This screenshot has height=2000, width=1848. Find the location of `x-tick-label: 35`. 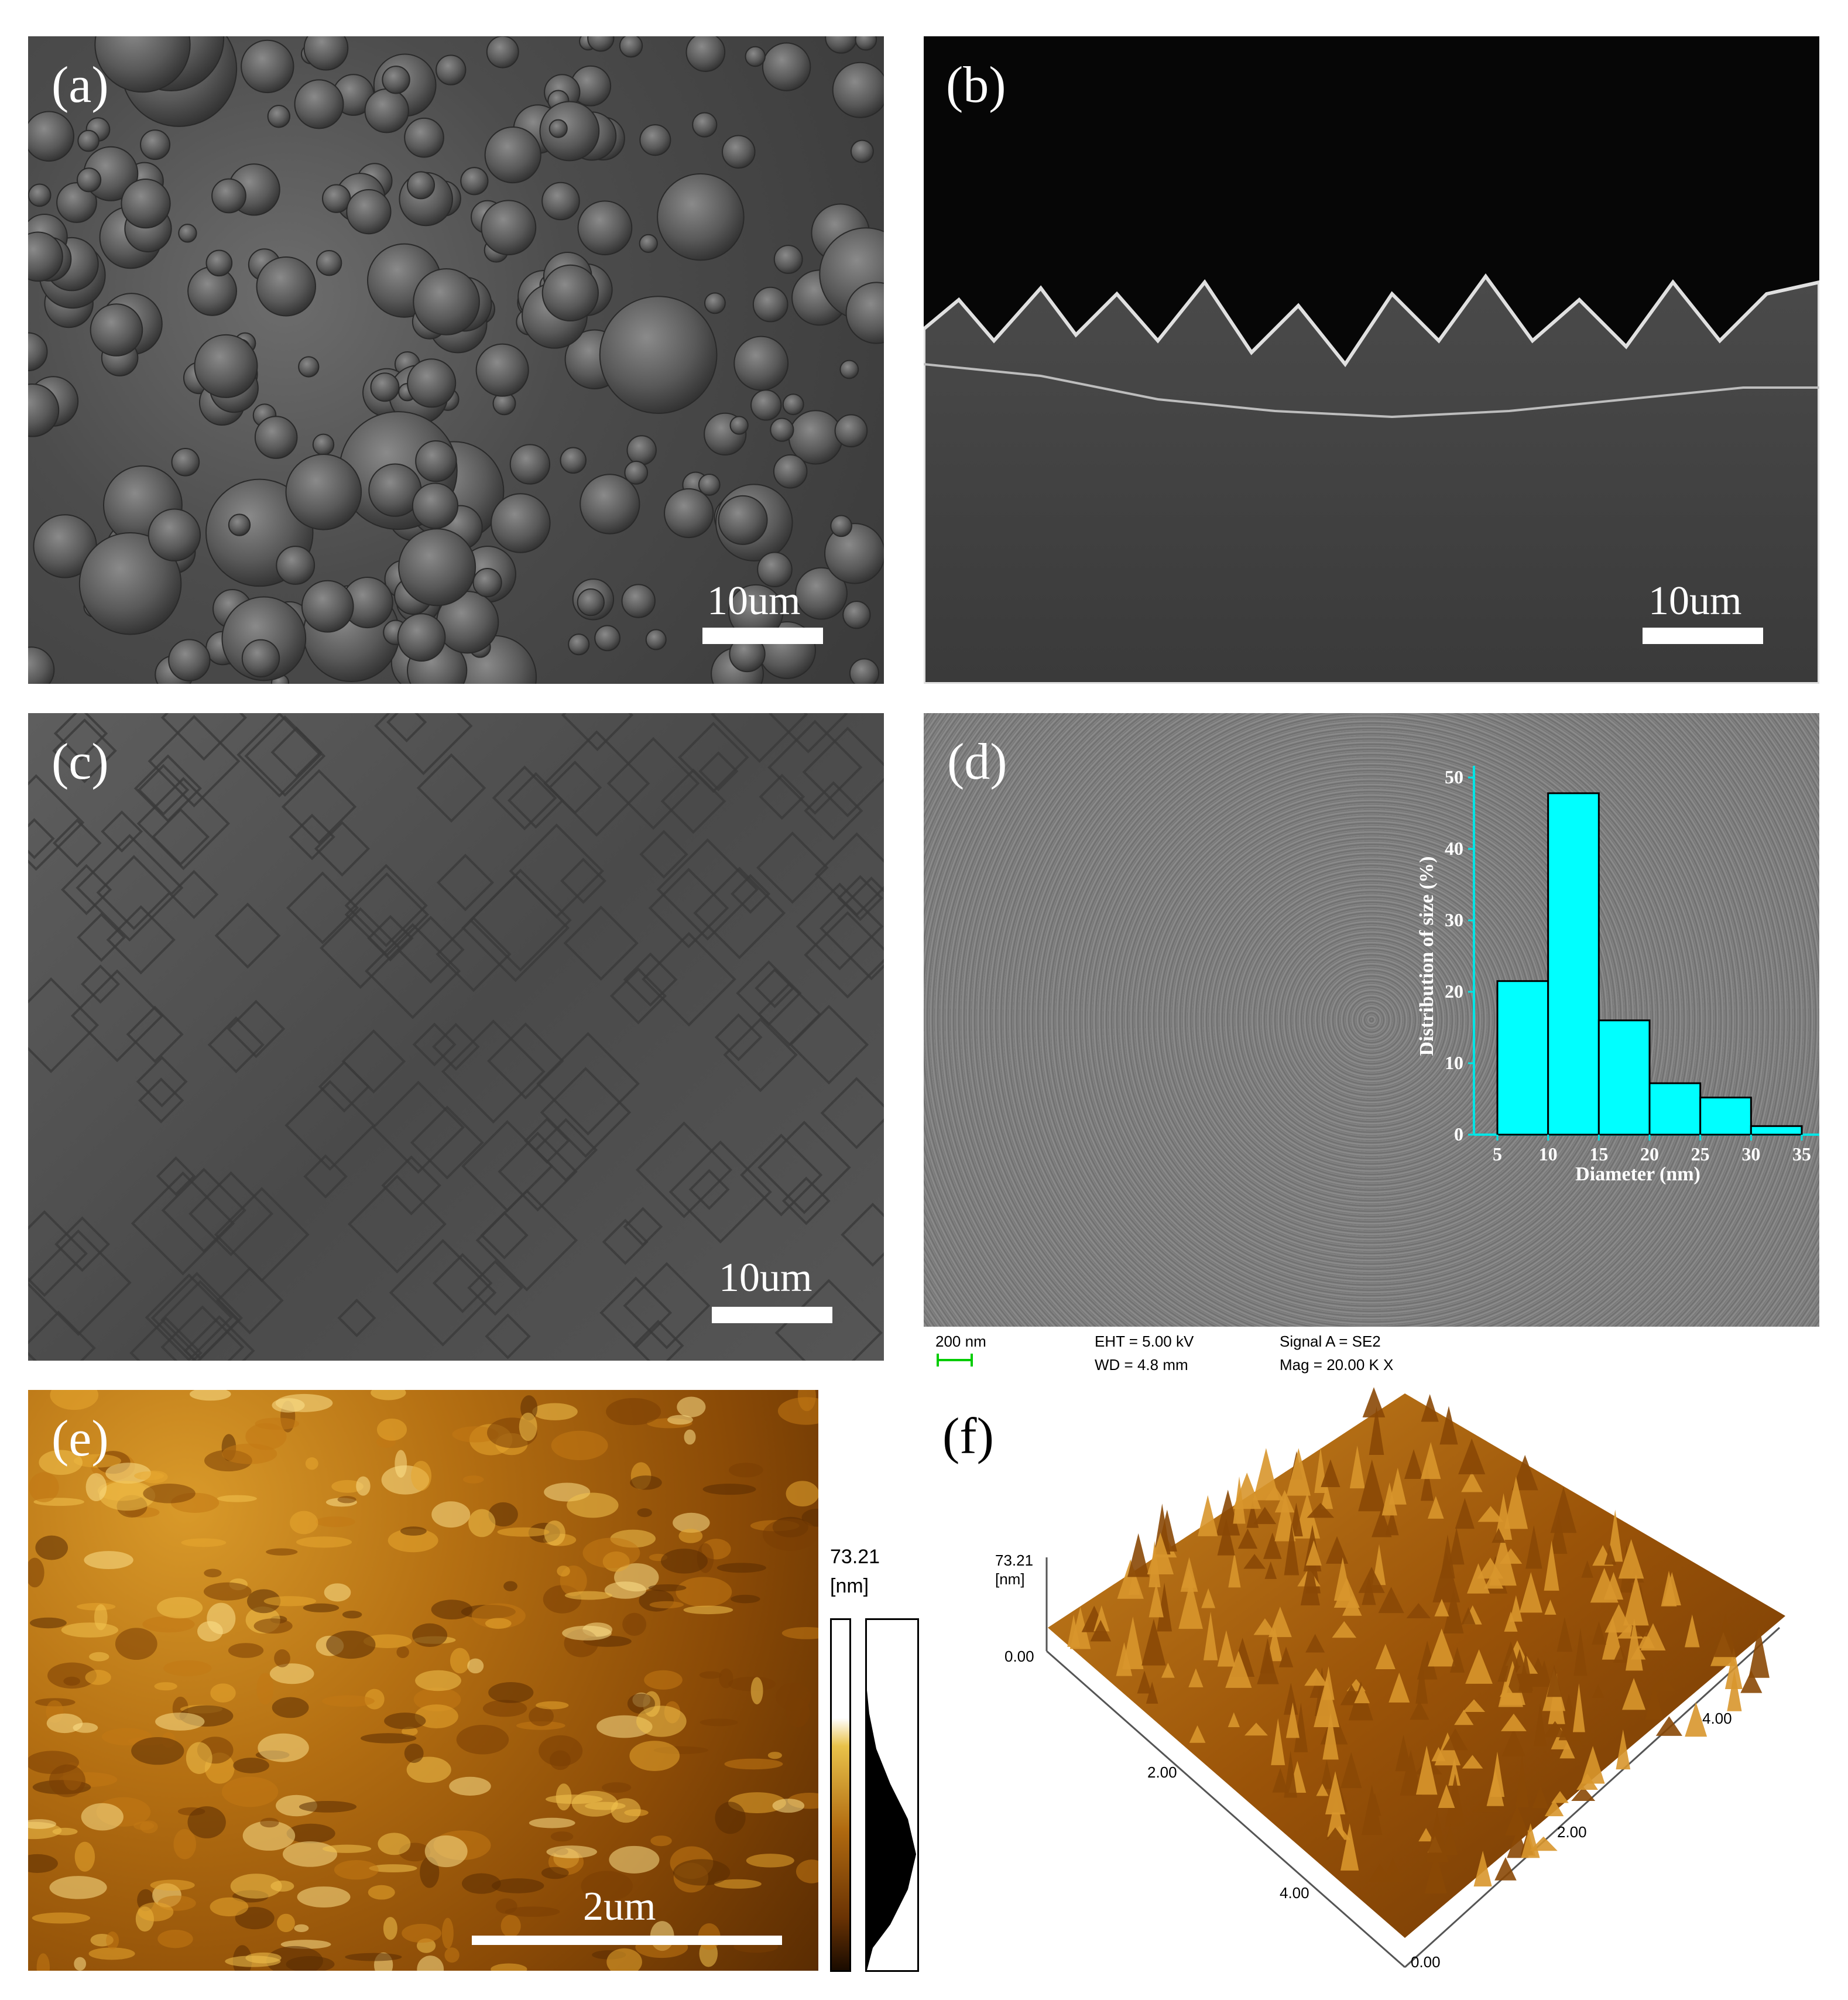

x-tick-label: 35 is located at coordinates (1801, 1154).